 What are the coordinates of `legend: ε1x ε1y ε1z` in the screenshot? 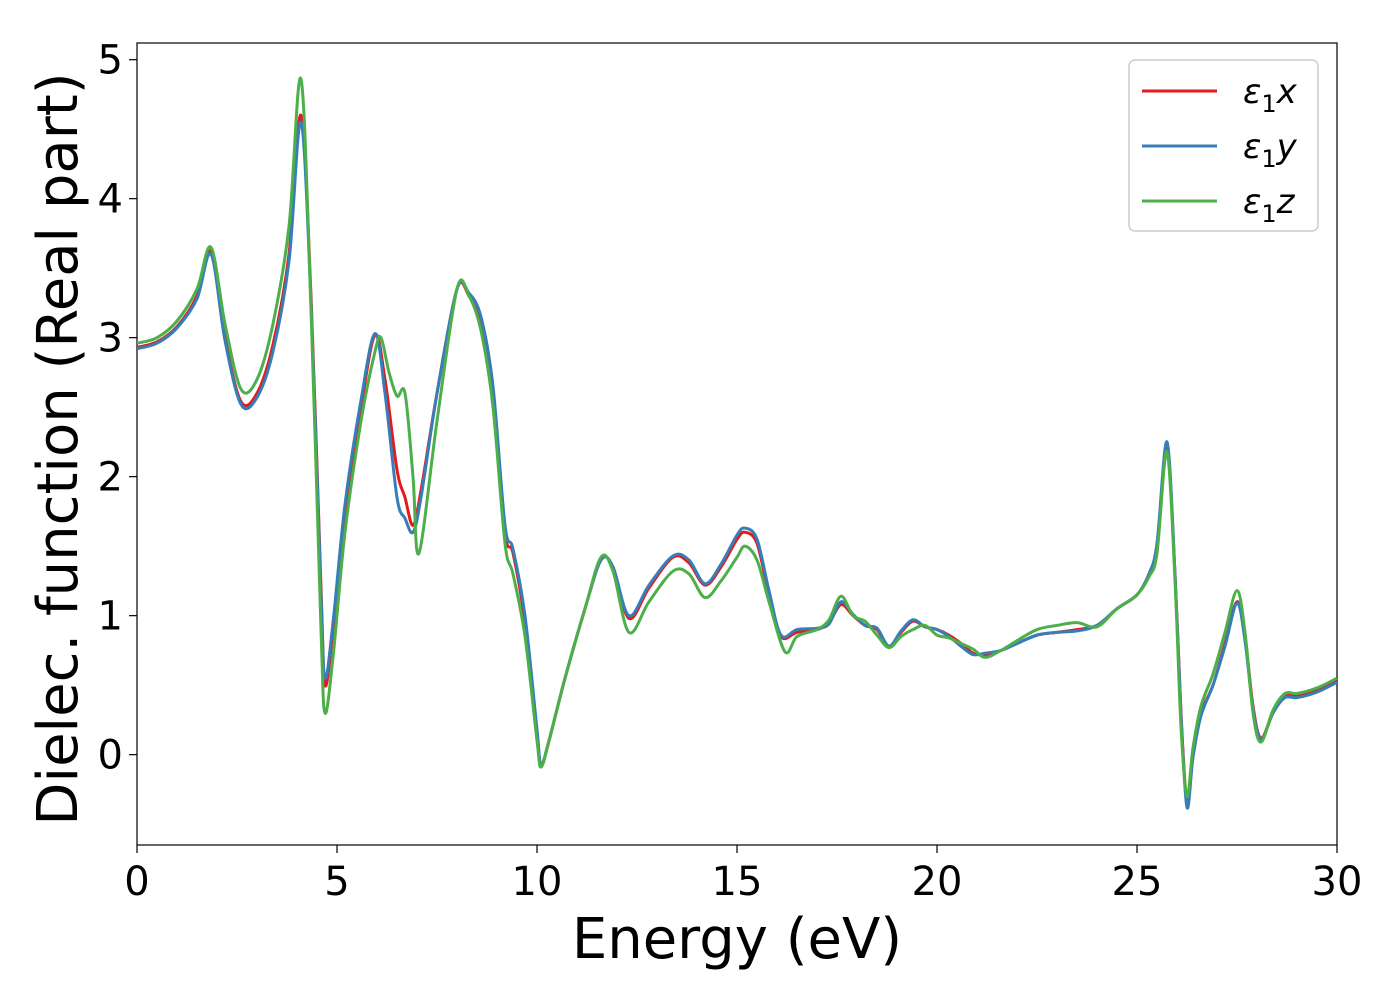 It's located at (1223, 145).